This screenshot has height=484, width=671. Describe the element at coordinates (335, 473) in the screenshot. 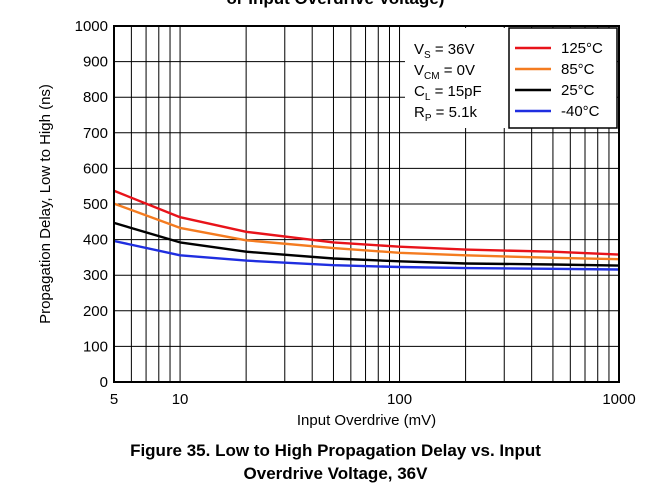

I see `figure-caption-line-2: Overdrive Voltage, 36V` at that location.